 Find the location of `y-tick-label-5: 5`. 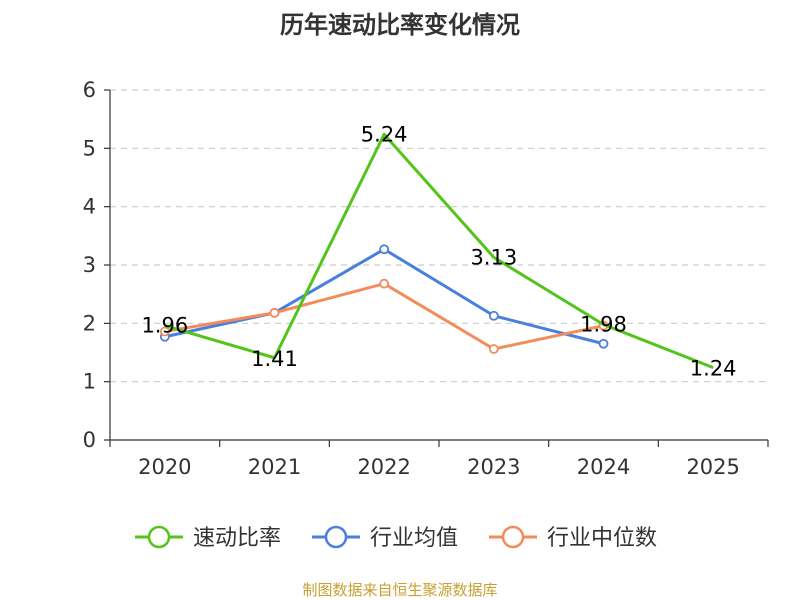

y-tick-label-5: 5 is located at coordinates (89, 148).